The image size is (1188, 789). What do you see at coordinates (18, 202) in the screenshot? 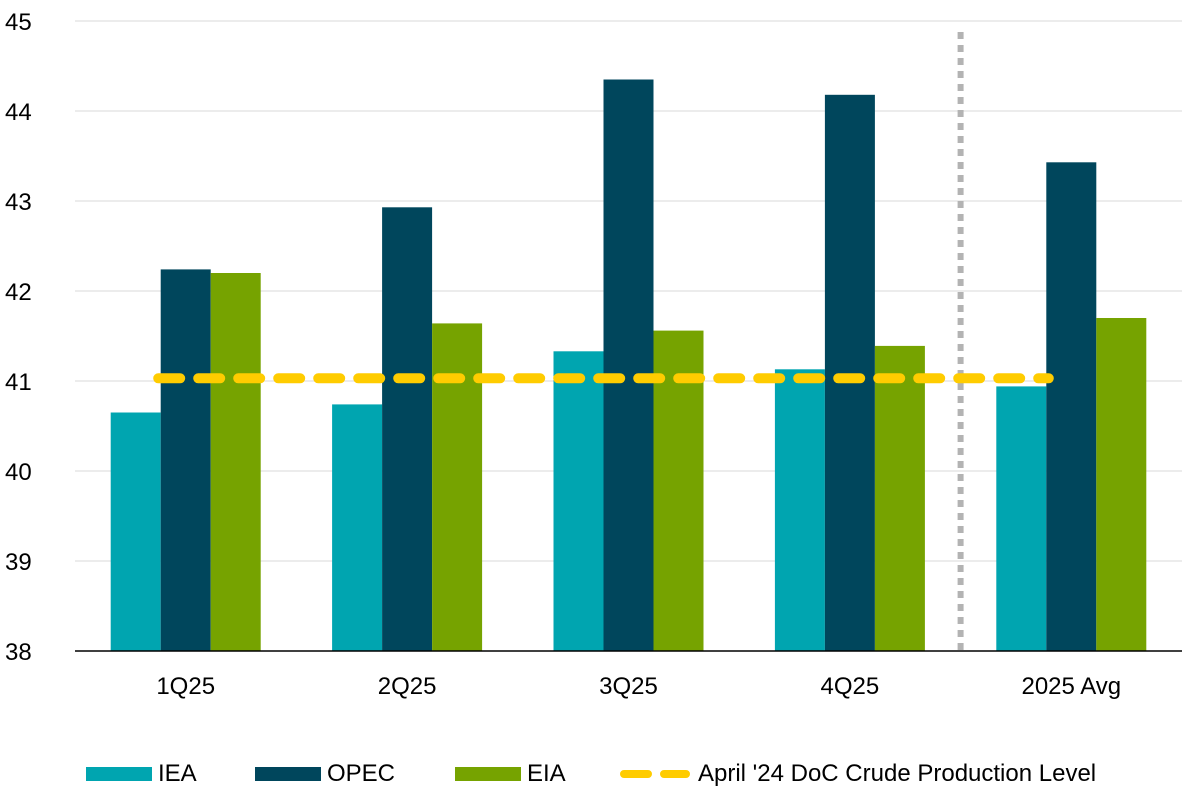
I see `y-tick-label: 43` at bounding box center [18, 202].